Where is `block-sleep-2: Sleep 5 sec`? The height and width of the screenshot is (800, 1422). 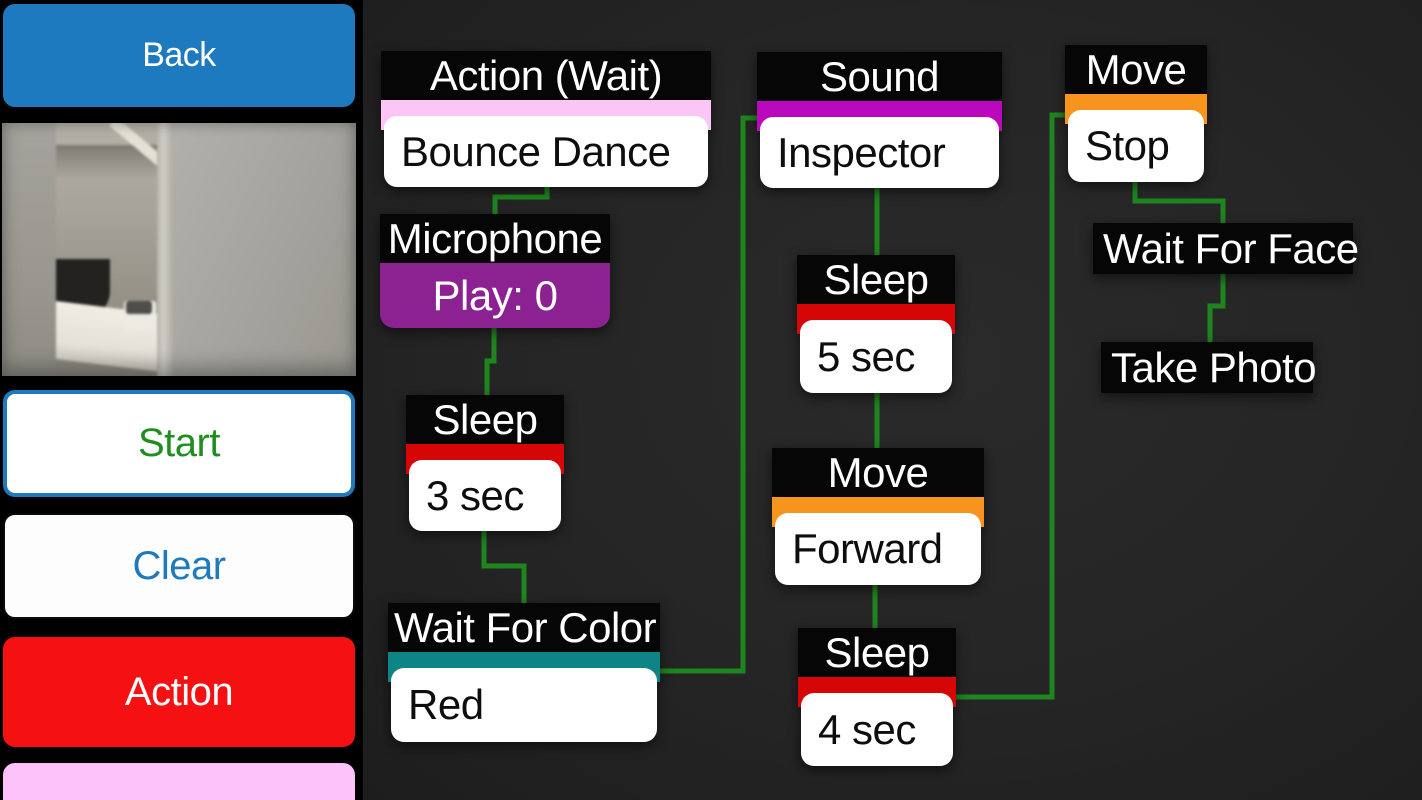 block-sleep-2: Sleep 5 sec is located at coordinates (876, 324).